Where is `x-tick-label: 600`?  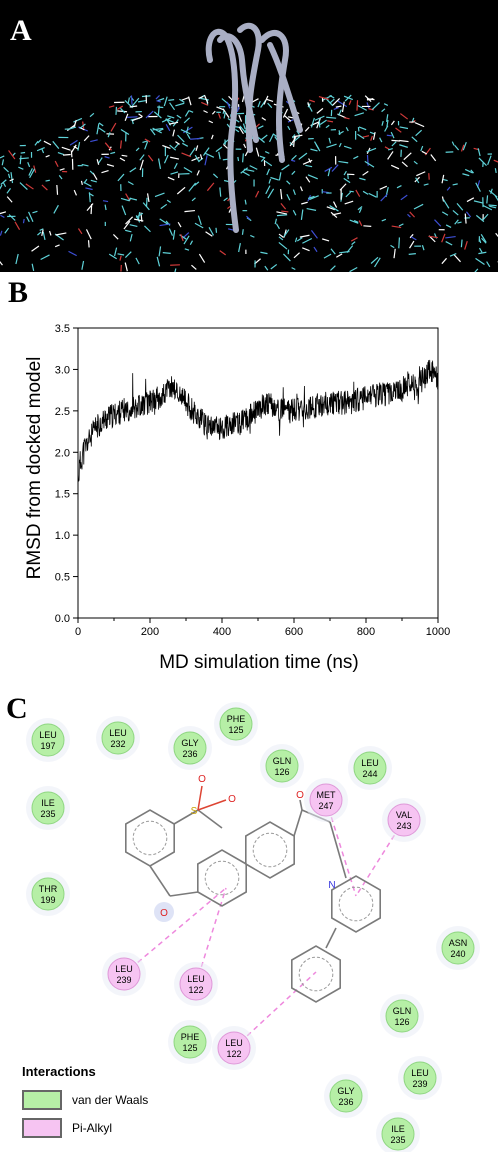
x-tick-label: 600 is located at coordinates (294, 632).